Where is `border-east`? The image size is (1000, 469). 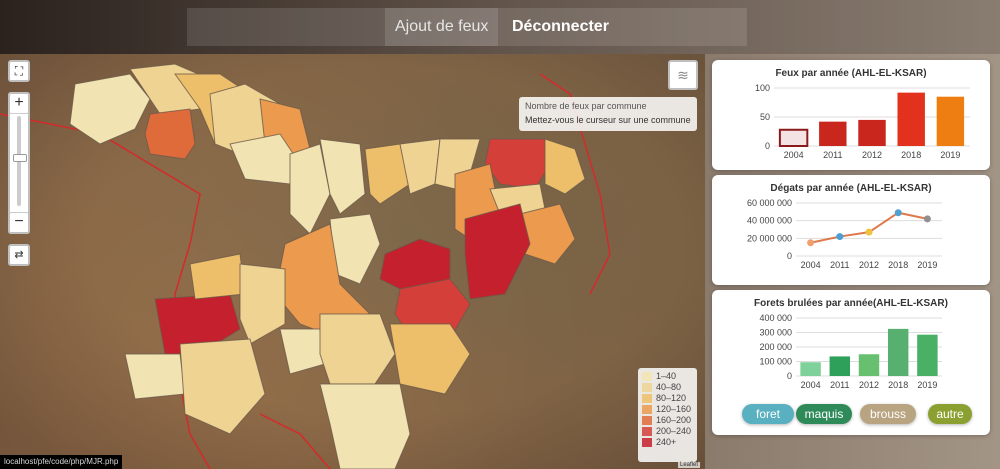
border-east is located at coordinates (575, 184).